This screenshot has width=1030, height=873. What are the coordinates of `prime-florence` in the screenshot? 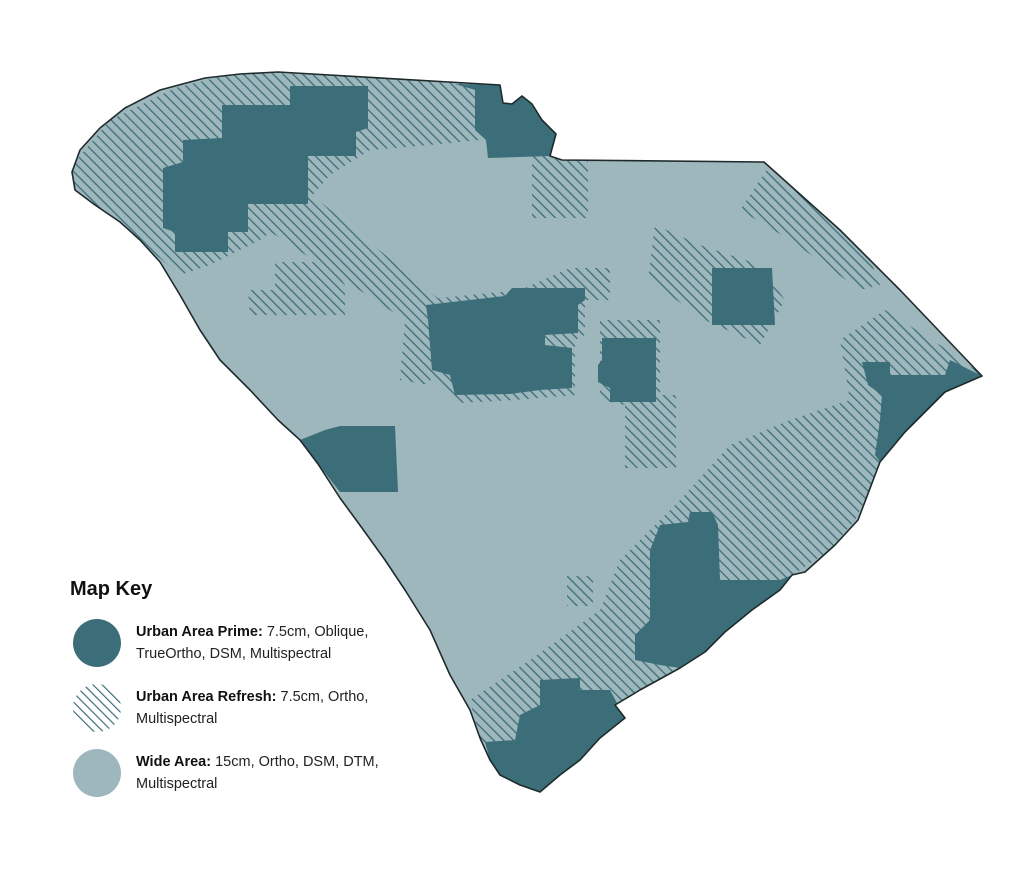 It's located at (743, 296).